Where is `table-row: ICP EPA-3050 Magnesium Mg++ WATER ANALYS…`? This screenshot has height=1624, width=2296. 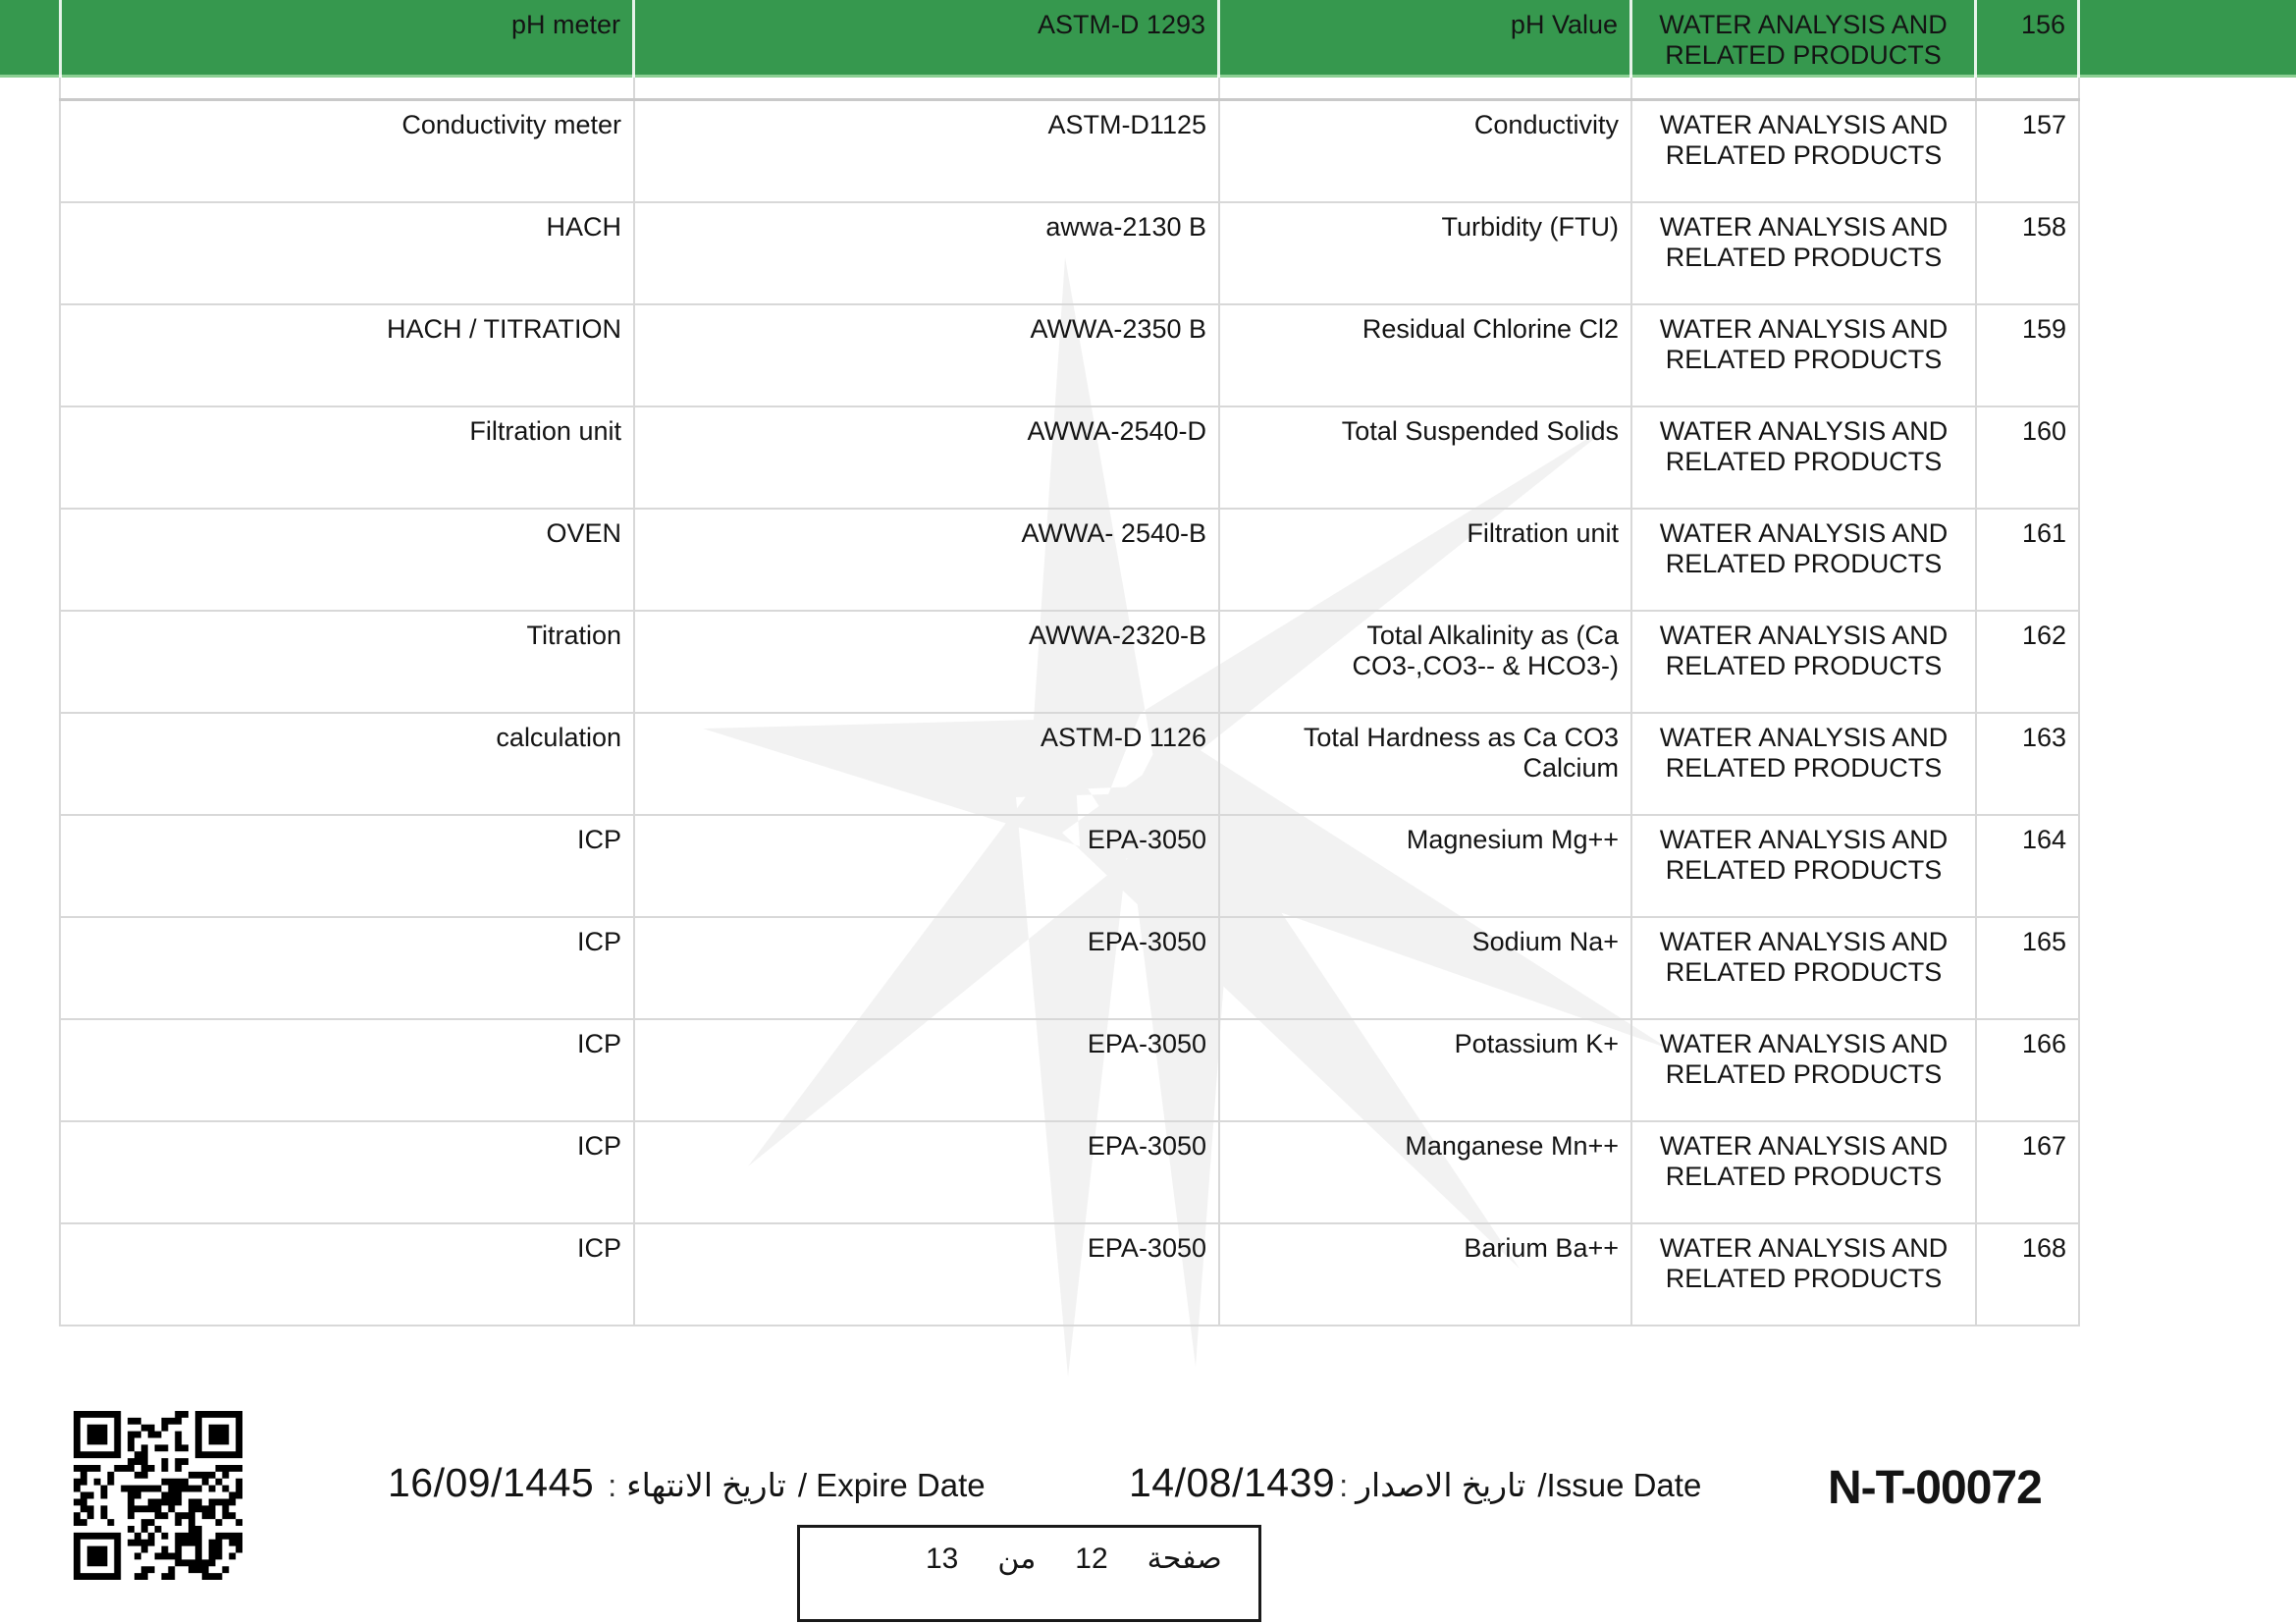
table-row: ICP EPA-3050 Magnesium Mg++ WATER ANALYS… is located at coordinates (1070, 867).